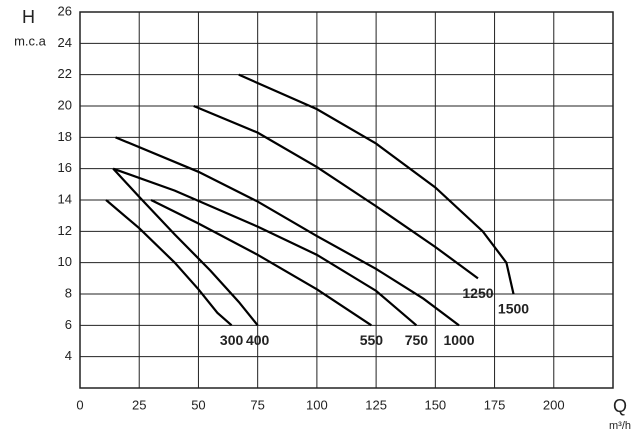 This screenshot has height=439, width=640. Describe the element at coordinates (554, 404) in the screenshot. I see `x-tick-label: 200` at that location.